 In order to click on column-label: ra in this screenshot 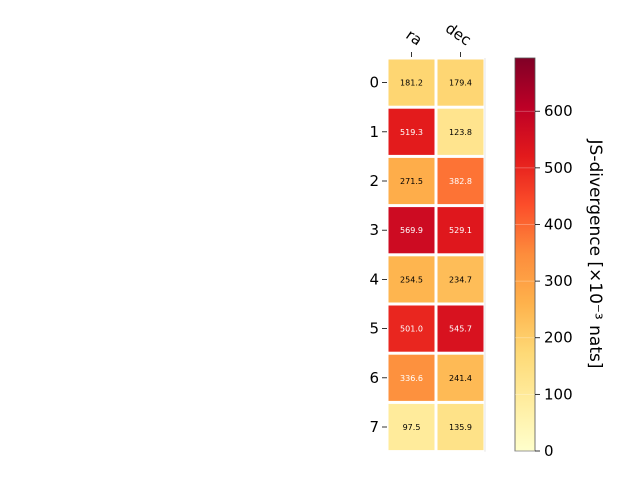, I will do `click(414, 38)`.